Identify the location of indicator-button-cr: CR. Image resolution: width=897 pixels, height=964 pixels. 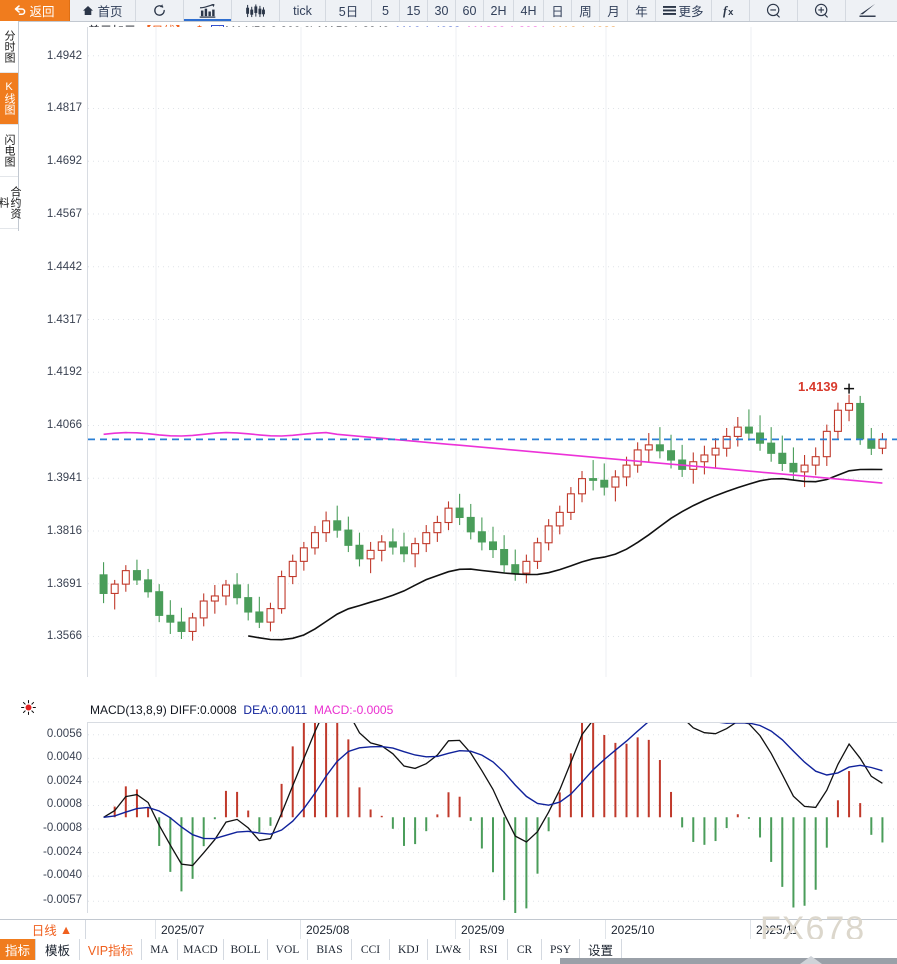
(525, 949).